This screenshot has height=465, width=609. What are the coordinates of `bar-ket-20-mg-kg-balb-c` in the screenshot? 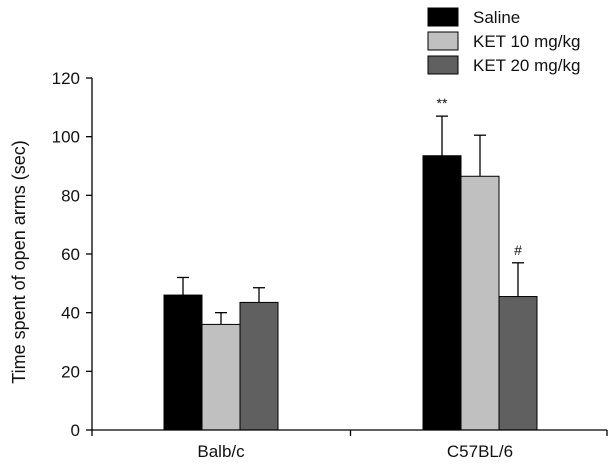 It's located at (259, 366).